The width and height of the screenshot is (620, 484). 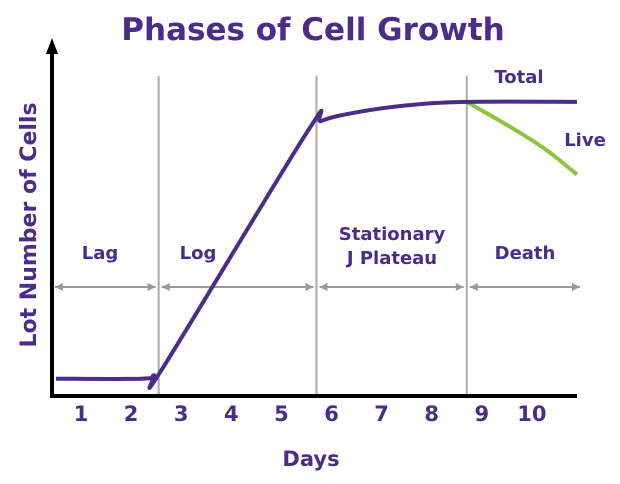 What do you see at coordinates (52, 46) in the screenshot?
I see `y-axis-arrow-icon` at bounding box center [52, 46].